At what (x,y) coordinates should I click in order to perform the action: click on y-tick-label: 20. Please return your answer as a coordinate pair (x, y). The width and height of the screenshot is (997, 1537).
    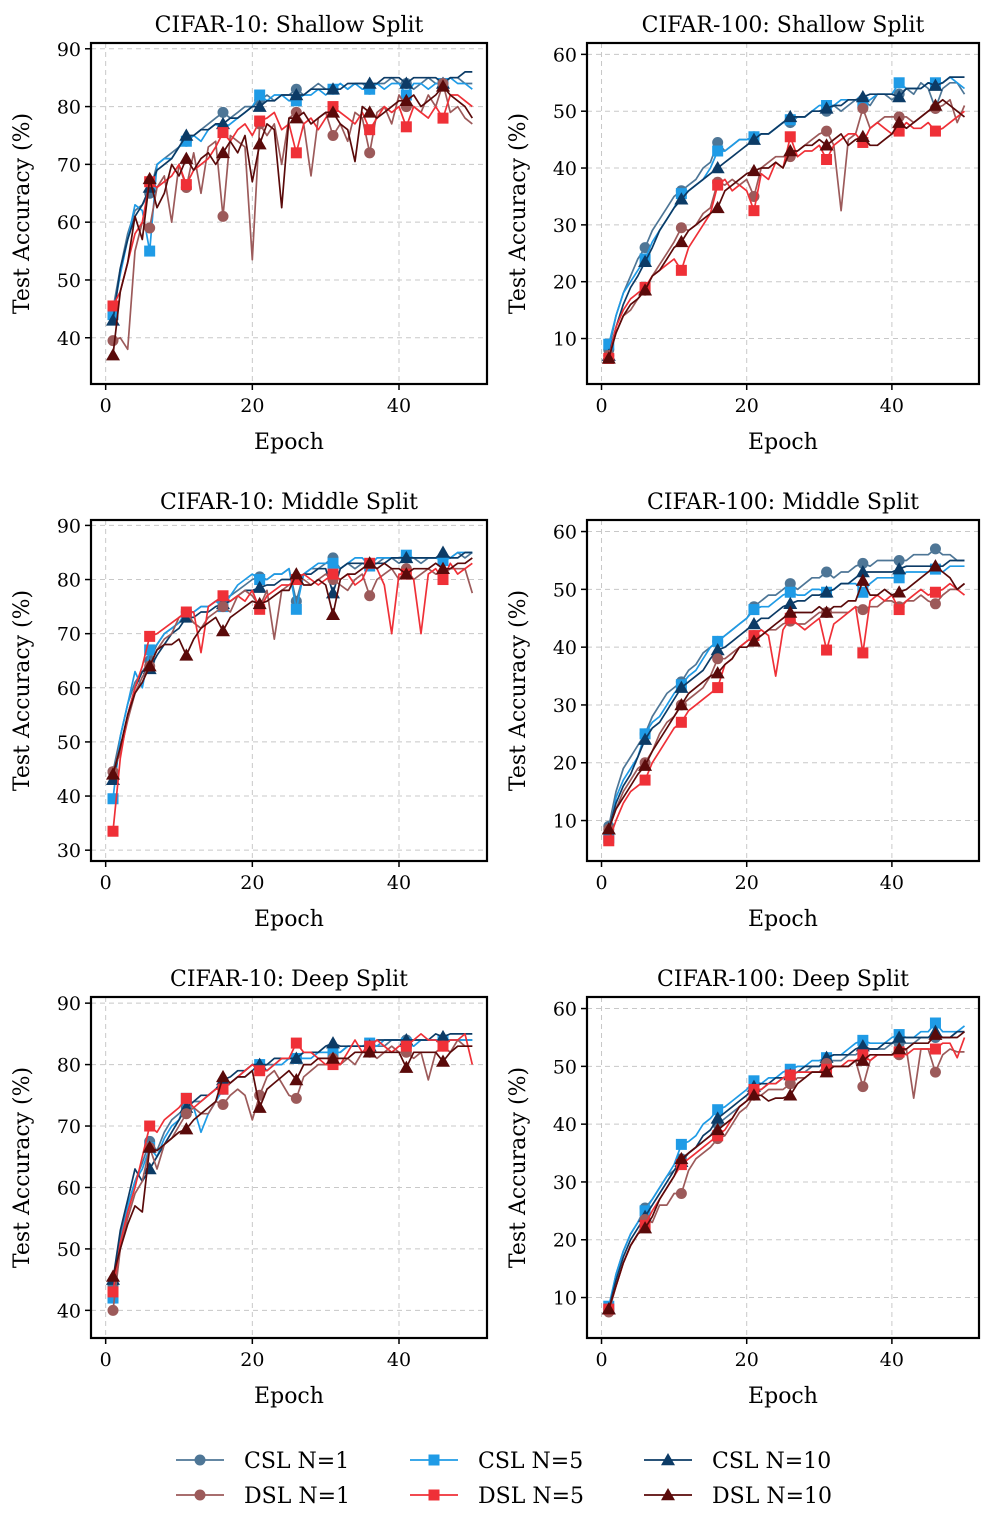
    Looking at the image, I should click on (565, 764).